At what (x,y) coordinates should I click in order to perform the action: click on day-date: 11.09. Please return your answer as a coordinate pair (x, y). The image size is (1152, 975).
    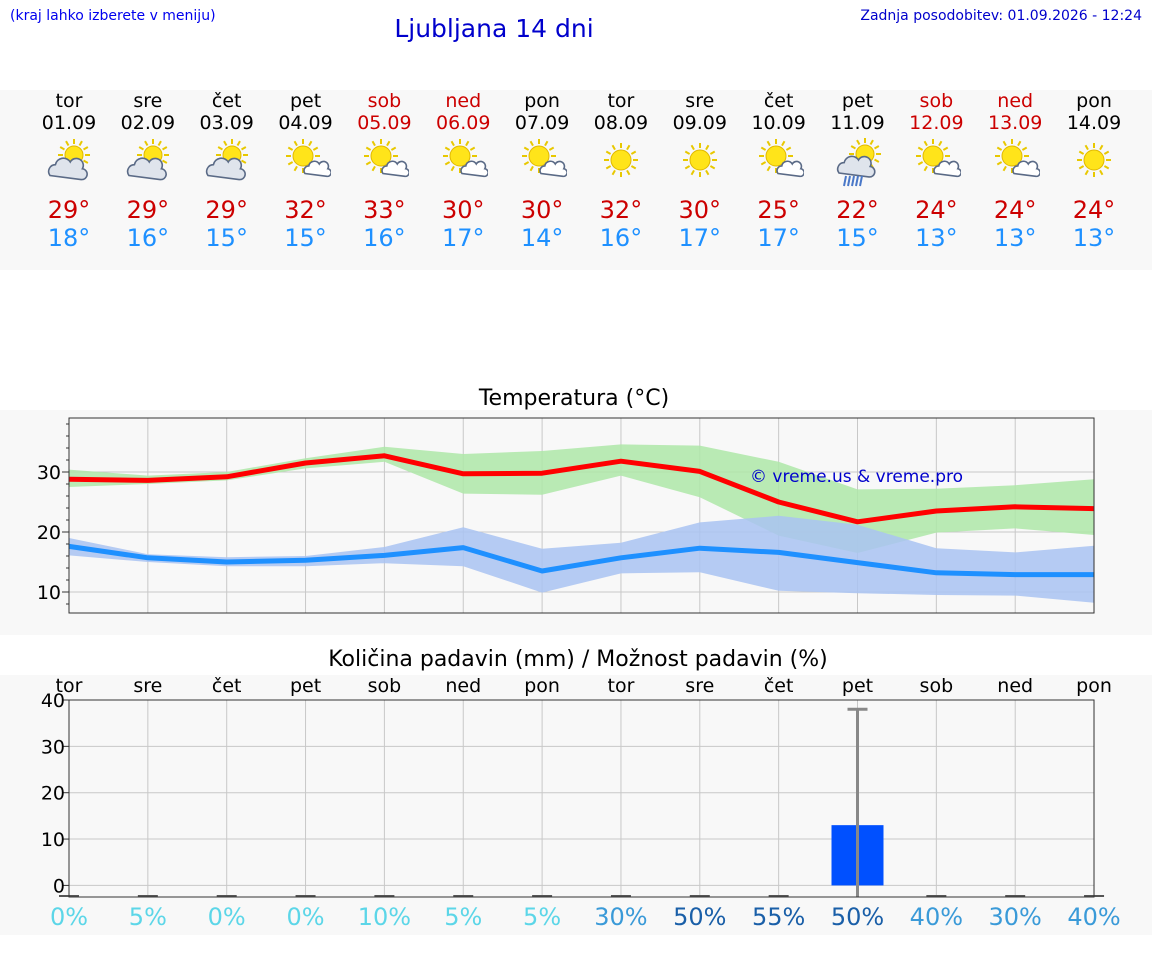
    Looking at the image, I should click on (857, 123).